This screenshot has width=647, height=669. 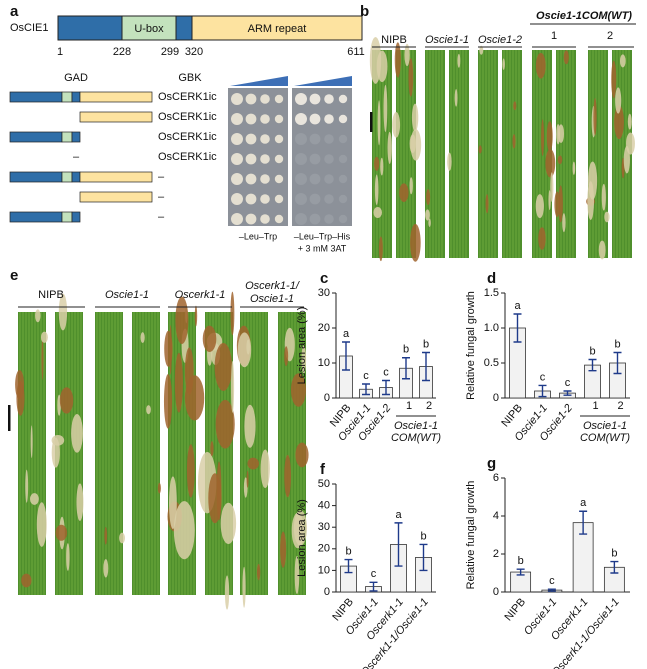 I want to click on group-label: NIPB, so click(x=51, y=295).